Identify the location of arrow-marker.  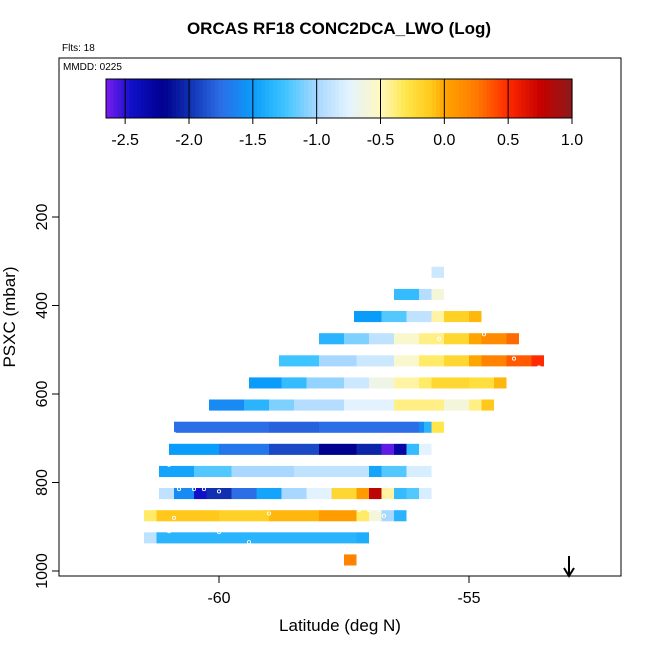
(569, 567).